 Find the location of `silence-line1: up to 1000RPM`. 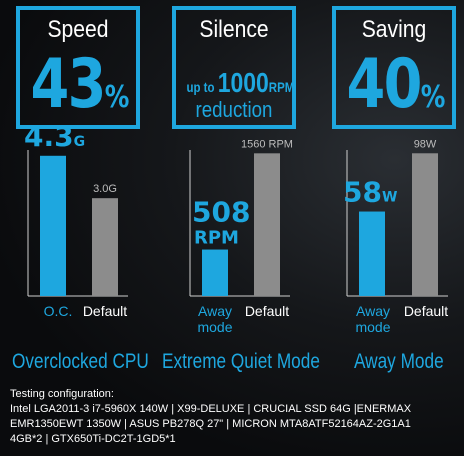

silence-line1: up to 1000RPM is located at coordinates (240, 83).